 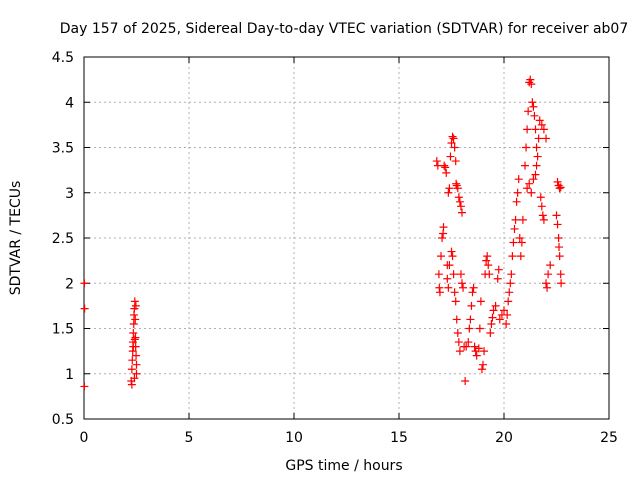 What do you see at coordinates (294, 438) in the screenshot?
I see `x-tick-label: 10` at bounding box center [294, 438].